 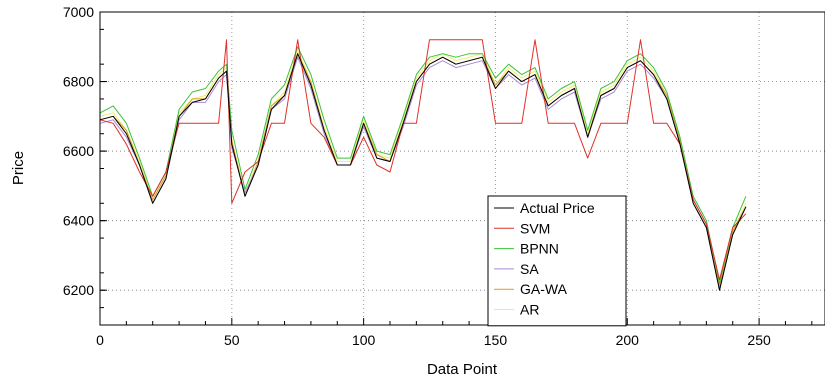 What do you see at coordinates (78, 12) in the screenshot?
I see `y-tick-label: 7000` at bounding box center [78, 12].